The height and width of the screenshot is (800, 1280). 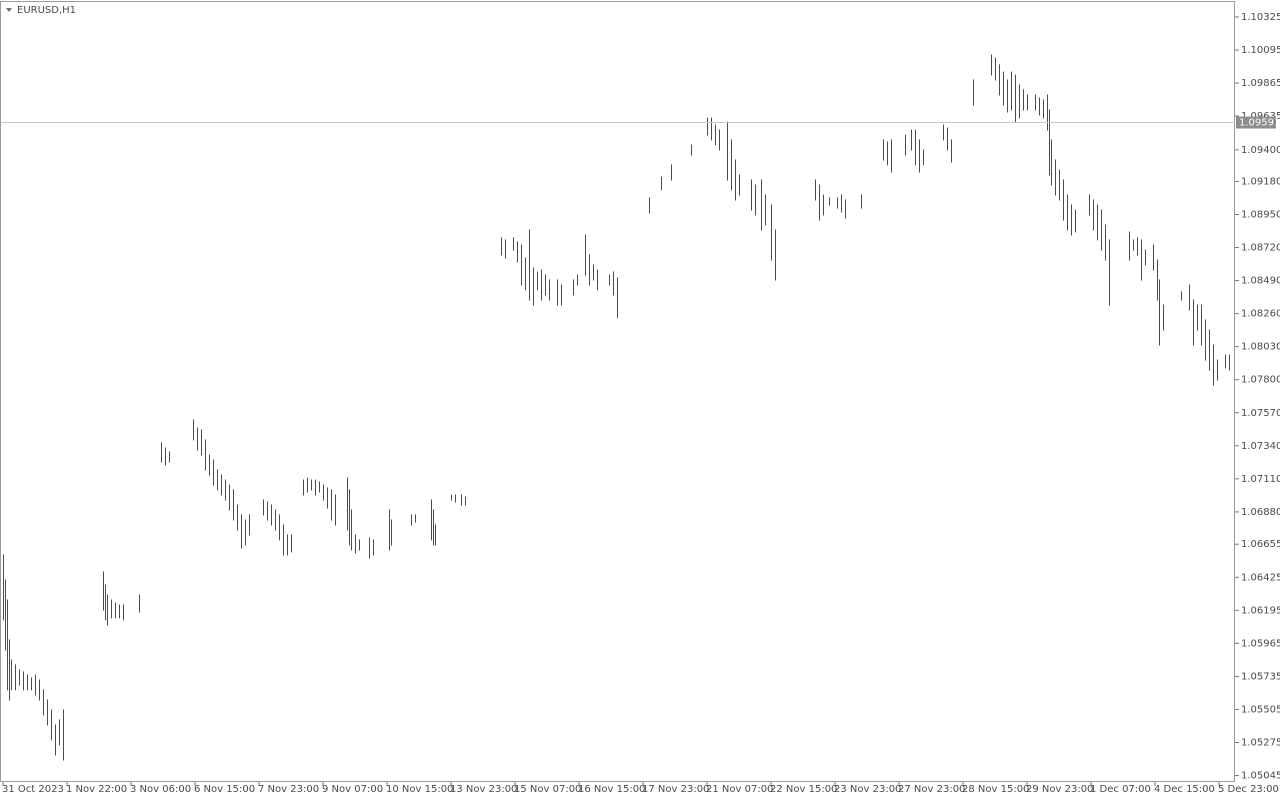 I want to click on x-tick-label: 31 Oct 2023, so click(x=33, y=789).